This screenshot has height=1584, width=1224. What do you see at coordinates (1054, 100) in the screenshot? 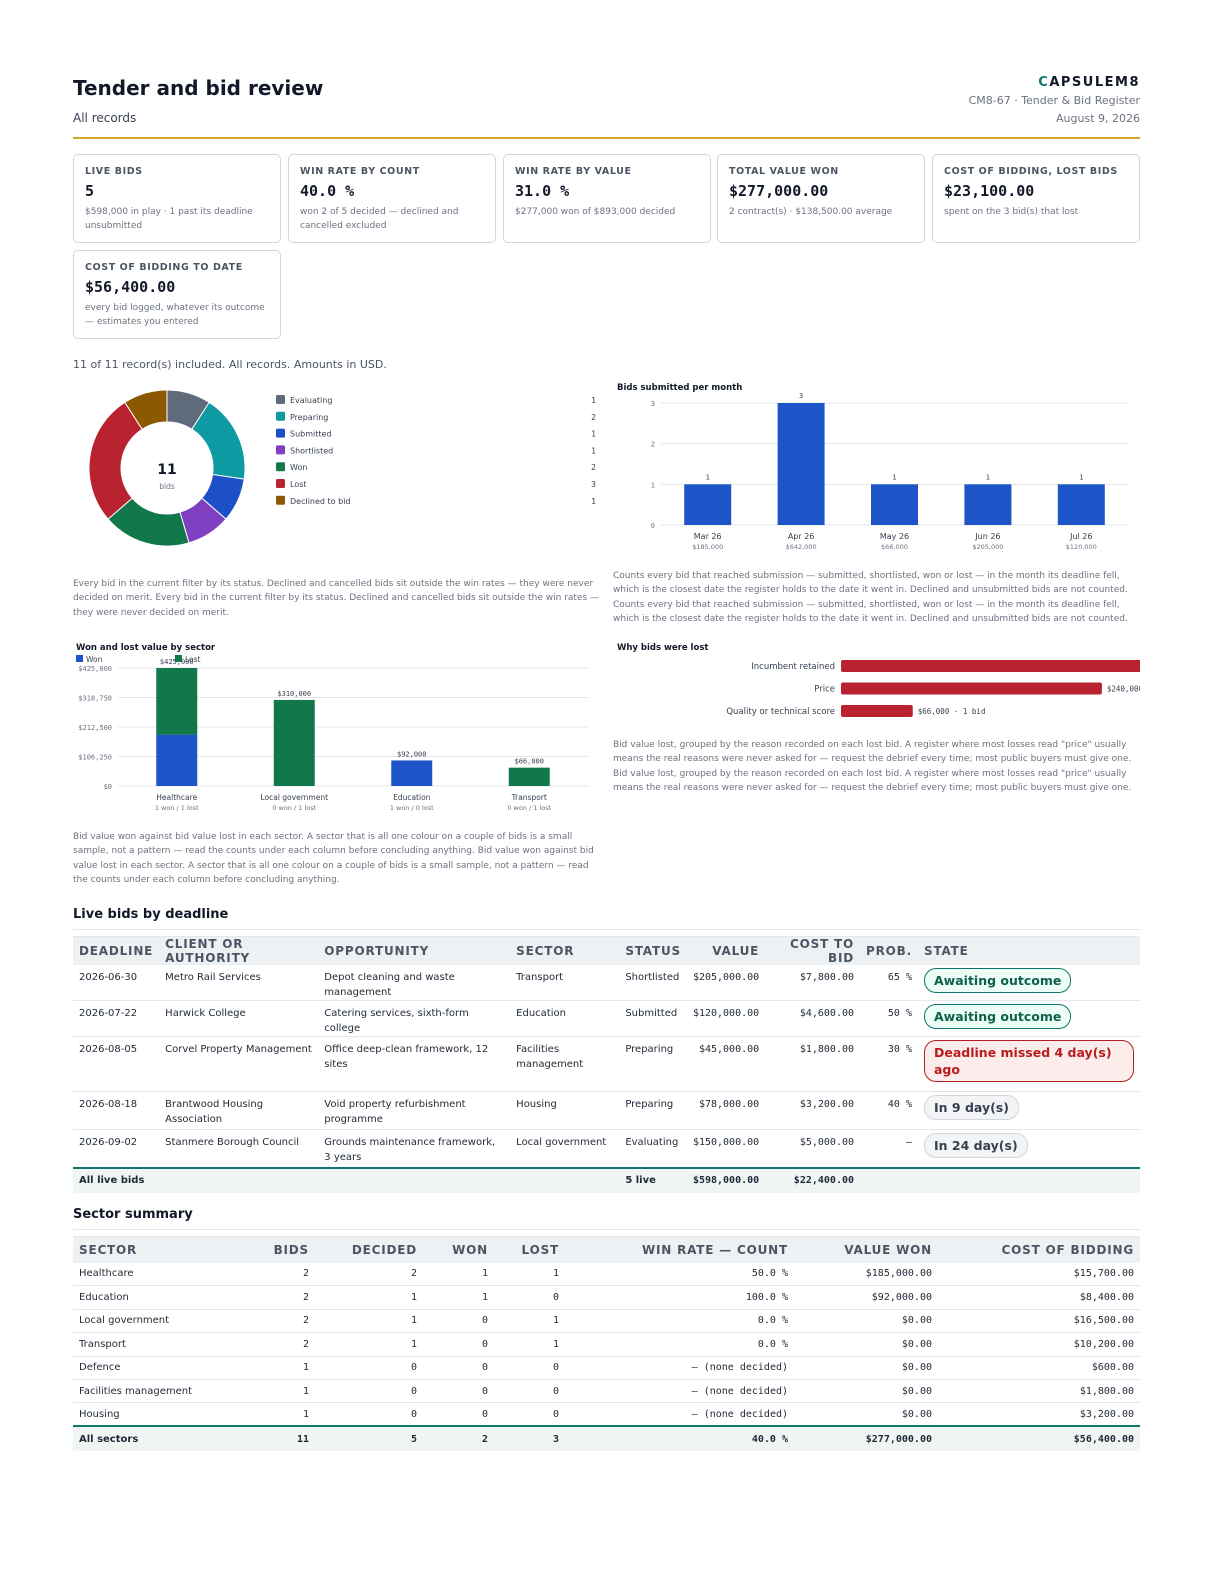
I see `register-name: CM8-67 · Tender & Bid Register` at bounding box center [1054, 100].